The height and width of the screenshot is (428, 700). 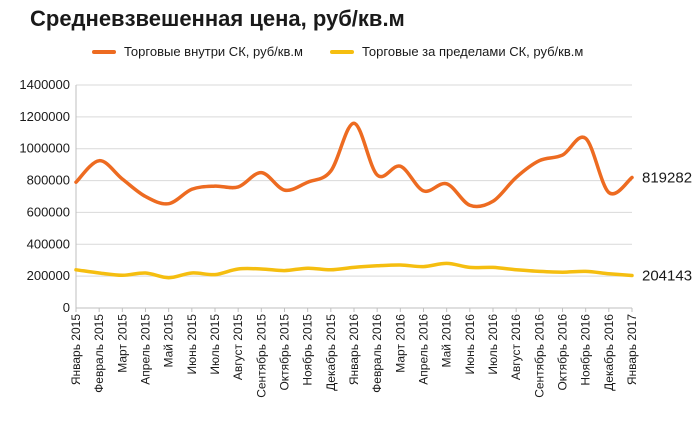 I want to click on x-tick-label: Декабрь 2015, so click(x=331, y=352).